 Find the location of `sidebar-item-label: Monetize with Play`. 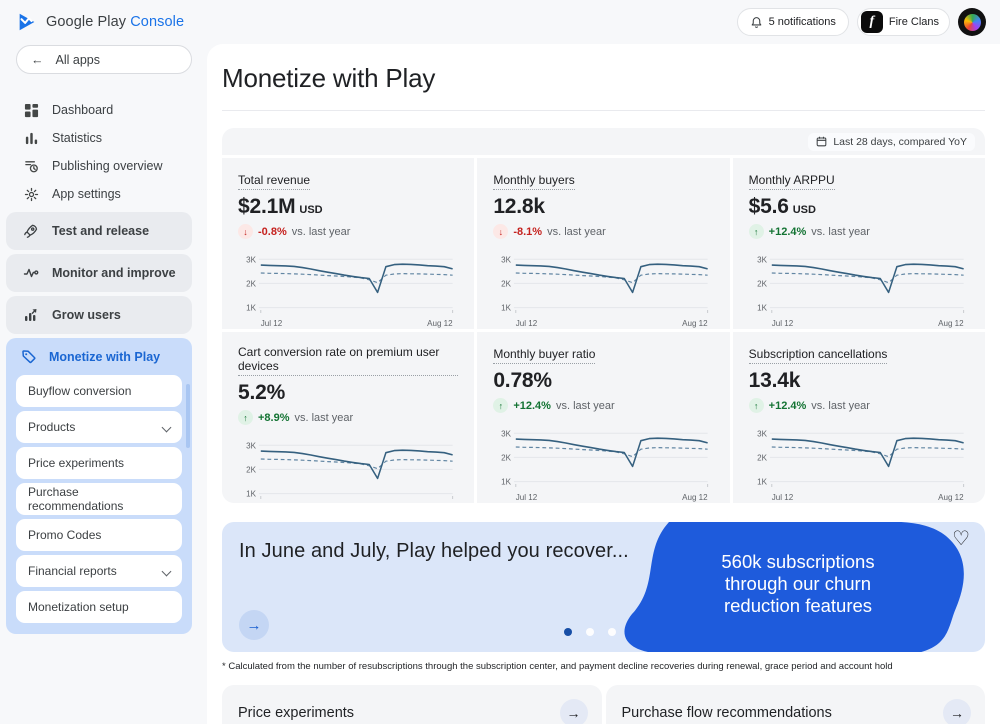

sidebar-item-label: Monetize with Play is located at coordinates (105, 356).